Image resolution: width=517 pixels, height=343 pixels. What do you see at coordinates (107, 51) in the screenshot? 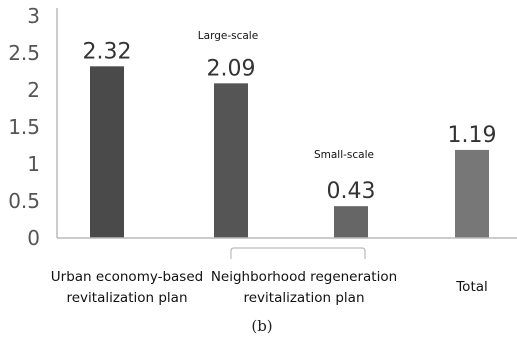
I see `bar-value-label: 2.32` at bounding box center [107, 51].